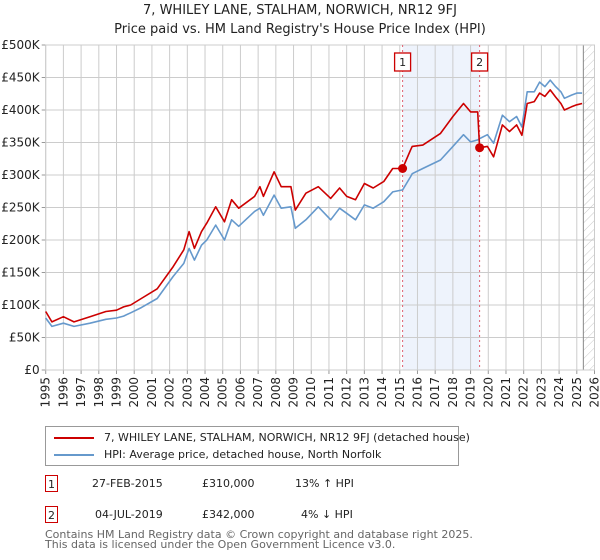  I want to click on x-tick-label: 2001, so click(152, 392).